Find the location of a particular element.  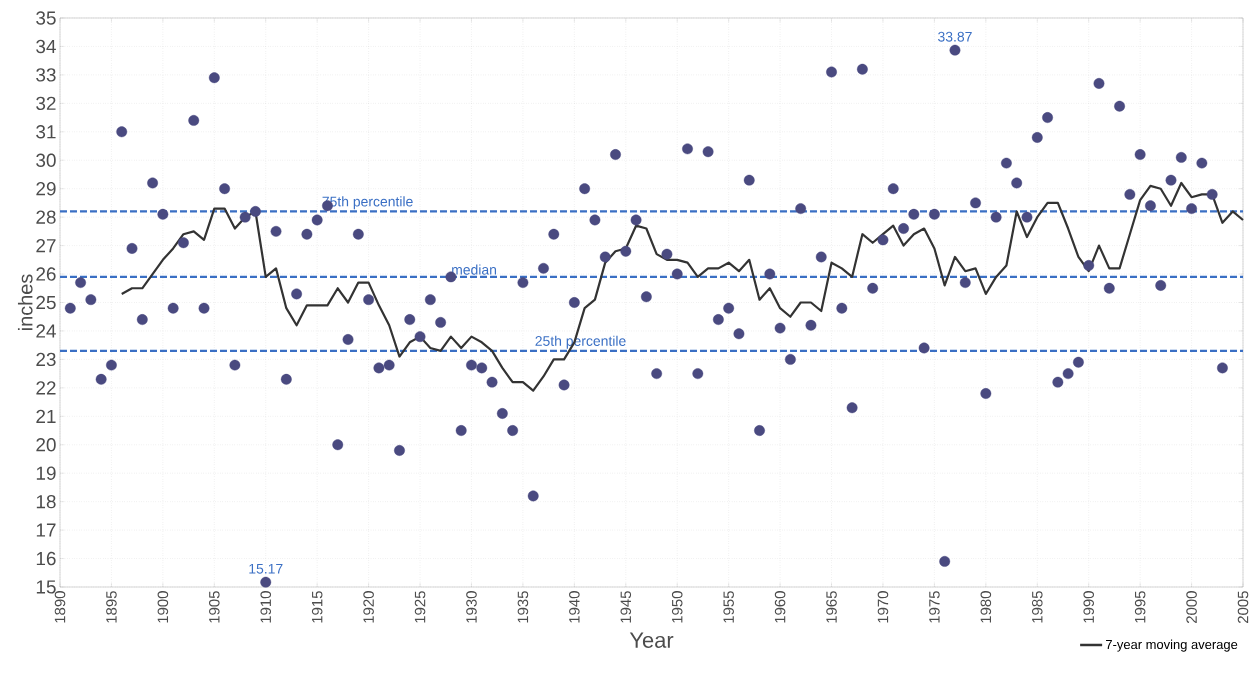

x-tick-label: 1890 is located at coordinates (60, 607).